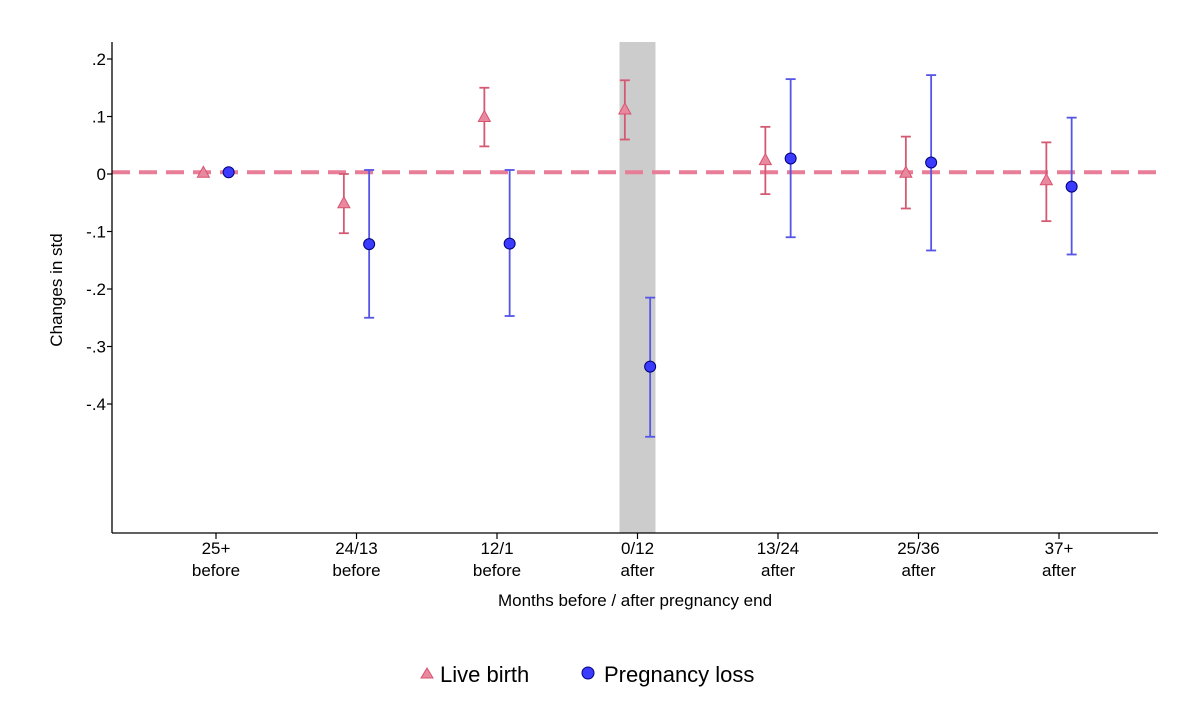 The height and width of the screenshot is (725, 1200). I want to click on x-tick-label-line1: 0/12, so click(637, 548).